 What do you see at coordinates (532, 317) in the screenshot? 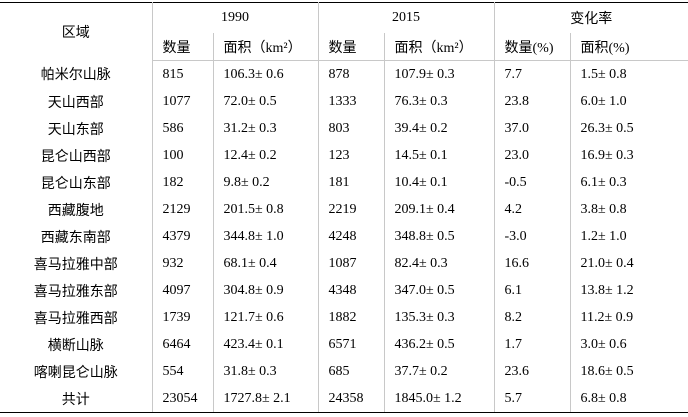
I see `table-cell: 8.2` at bounding box center [532, 317].